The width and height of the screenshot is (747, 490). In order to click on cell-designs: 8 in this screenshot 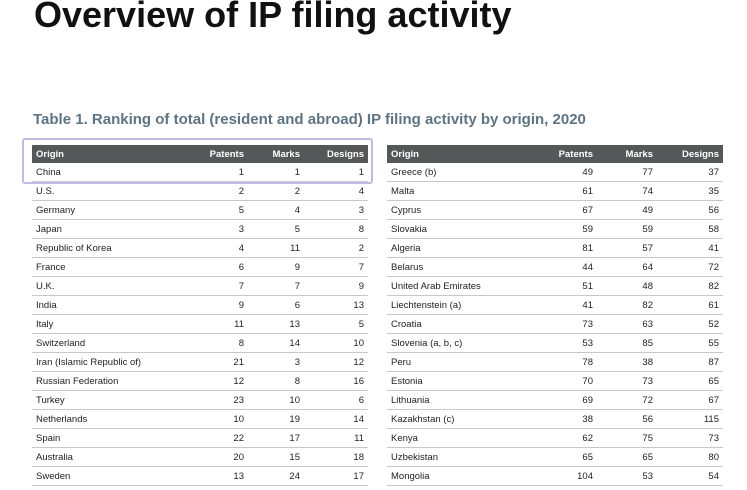, I will do `click(336, 229)`.